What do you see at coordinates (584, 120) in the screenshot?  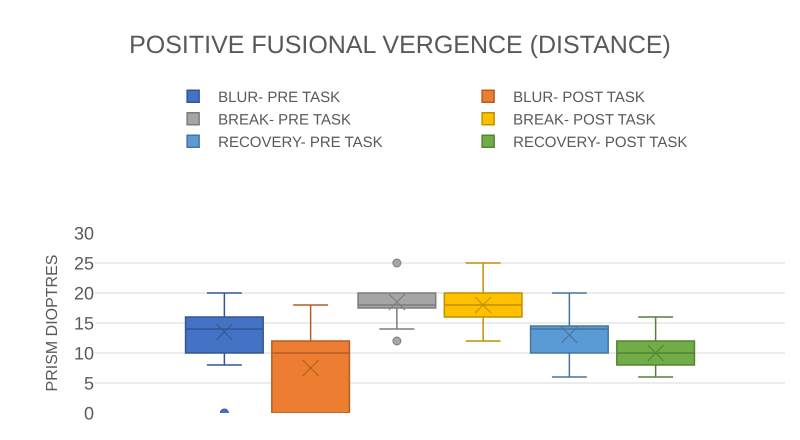 I see `legend-label: BREAK- POST TASK` at bounding box center [584, 120].